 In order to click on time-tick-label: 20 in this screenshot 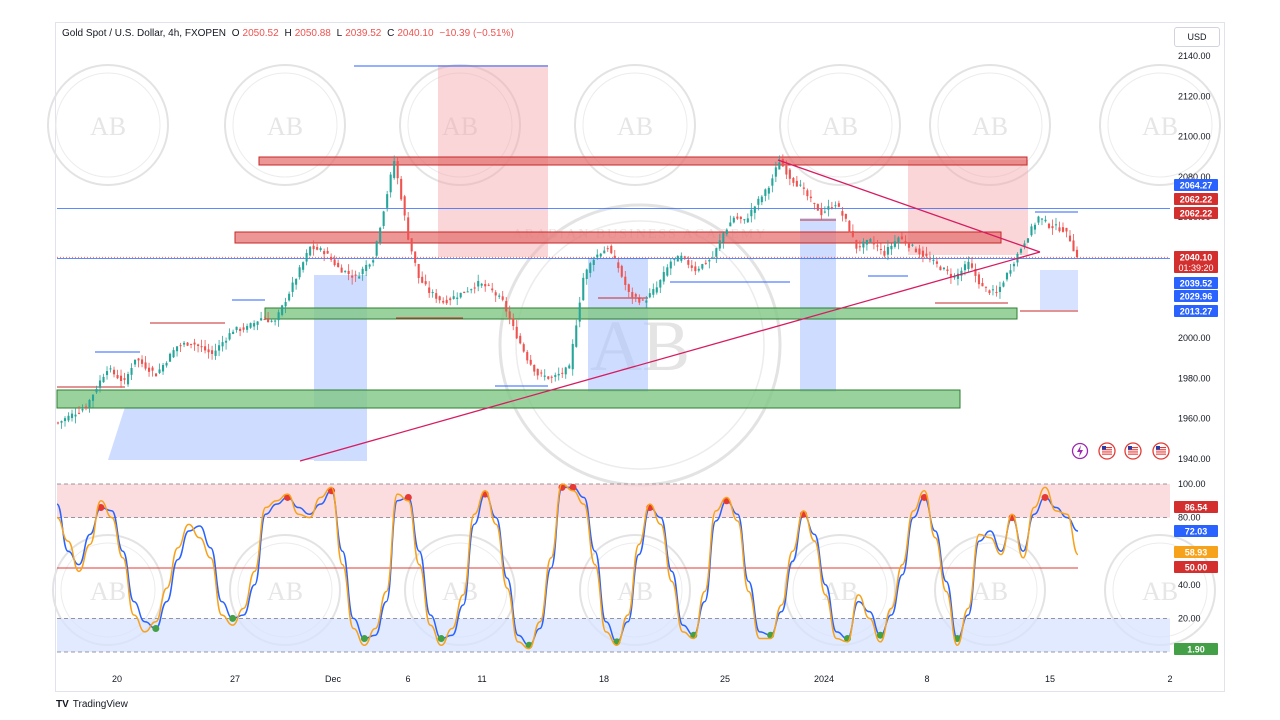, I will do `click(117, 679)`.